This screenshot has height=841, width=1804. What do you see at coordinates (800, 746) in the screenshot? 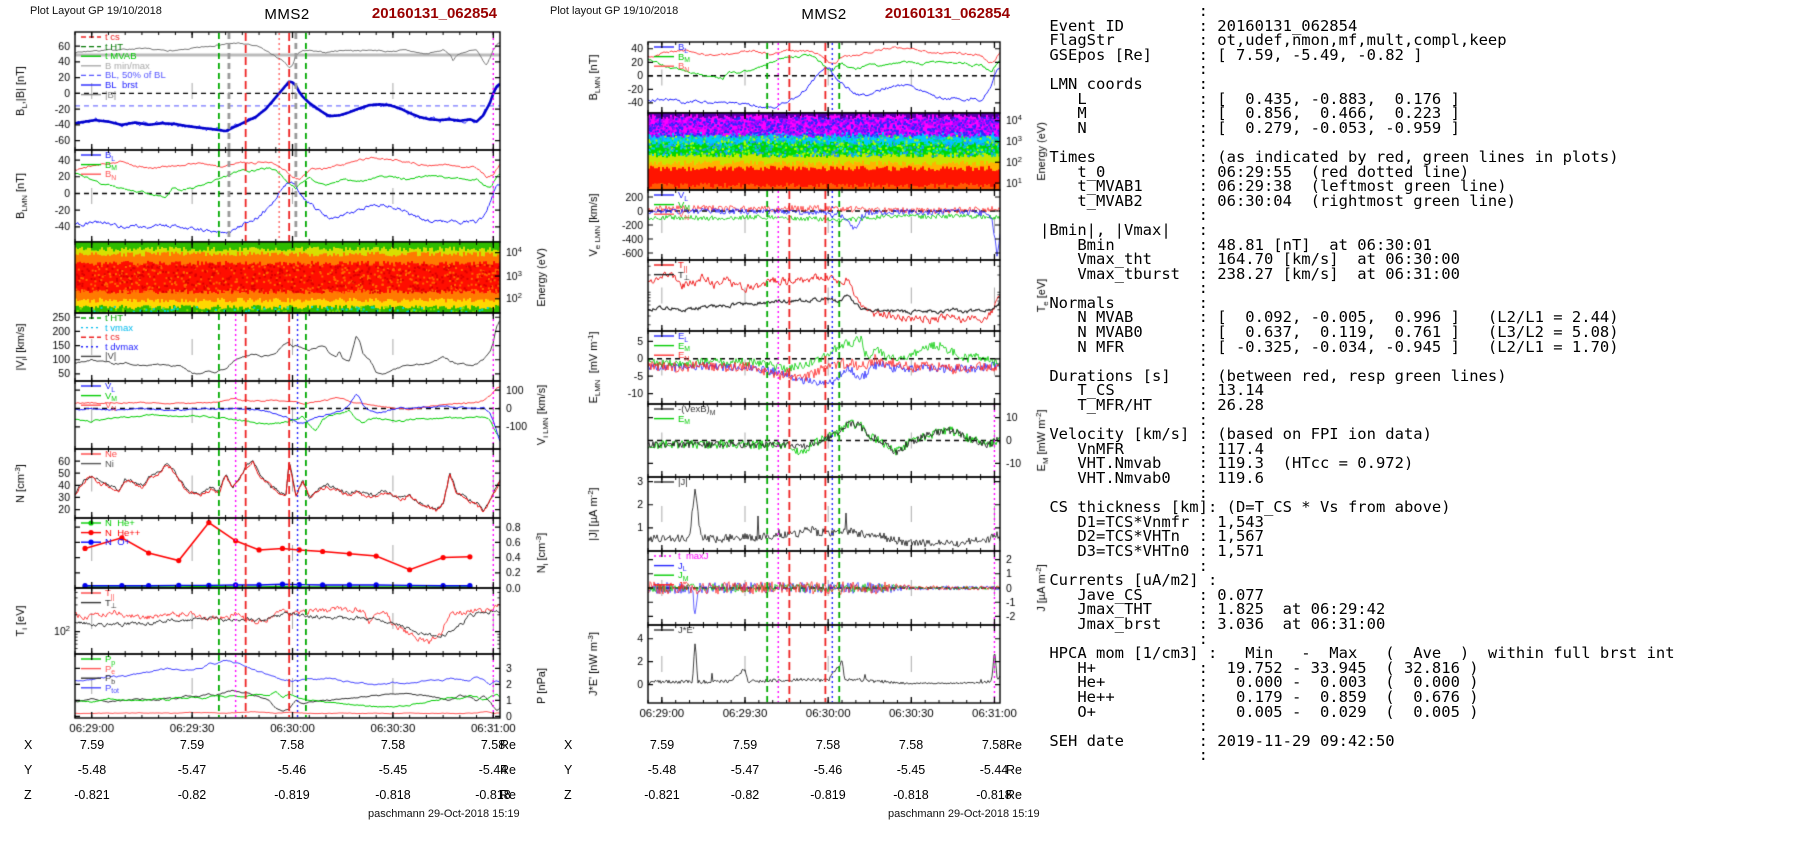
I see `coord-row-x-mid: X 7.59 7.59 7.58 7.58 7.58 Re` at bounding box center [800, 746].